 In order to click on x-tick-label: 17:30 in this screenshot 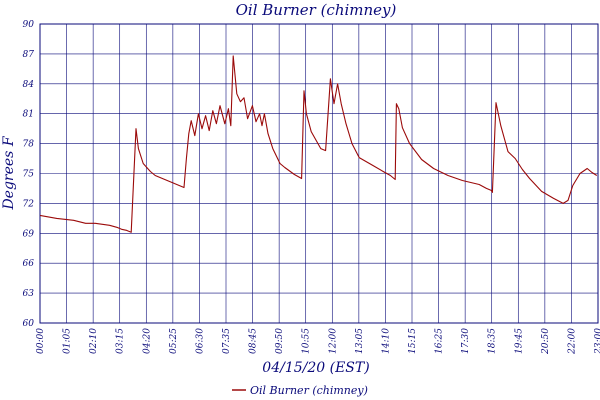, I will do `click(466, 341)`.